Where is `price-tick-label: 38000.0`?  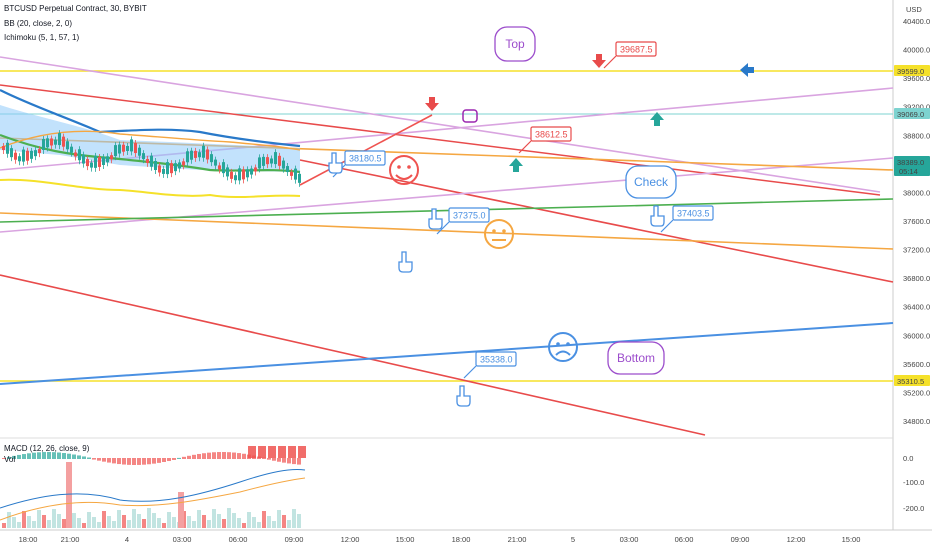 price-tick-label: 38000.0 is located at coordinates (916, 192).